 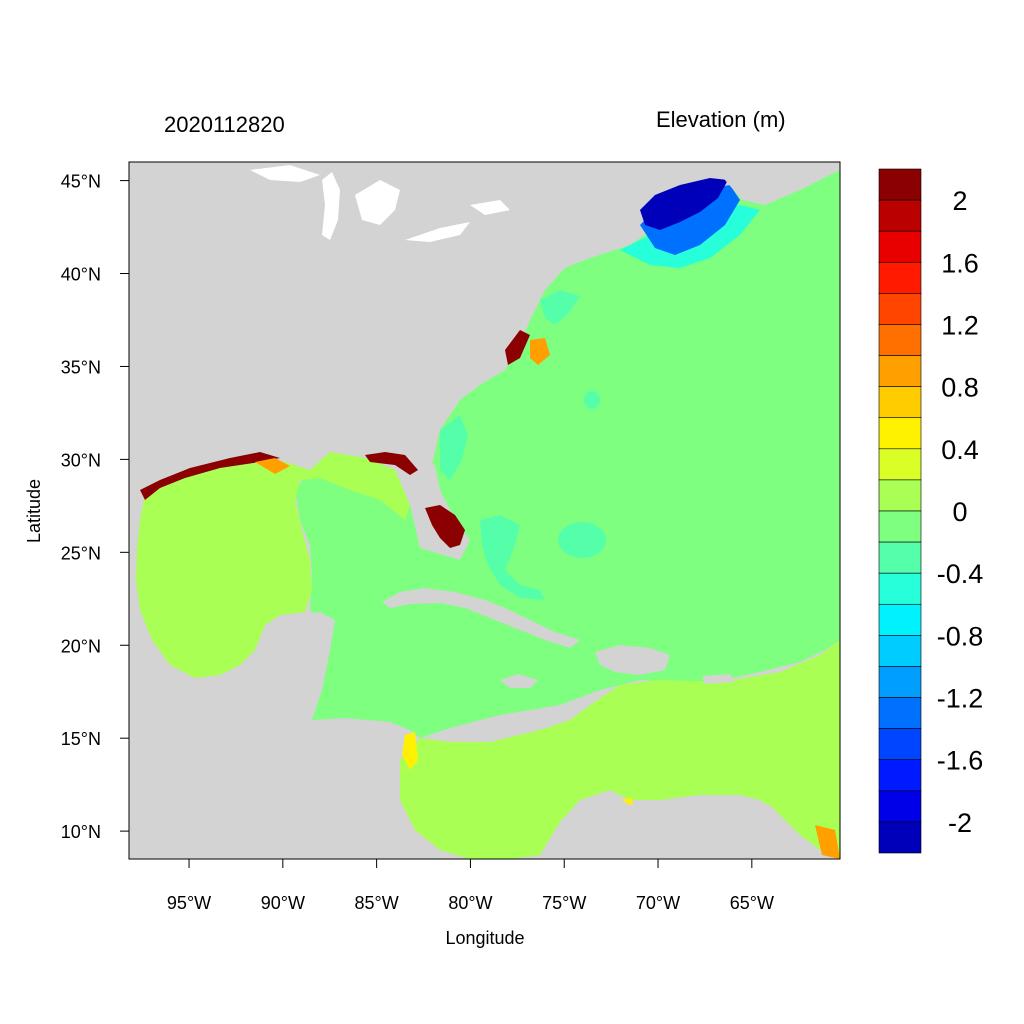 What do you see at coordinates (189, 903) in the screenshot?
I see `lon-tick-label: 95°W` at bounding box center [189, 903].